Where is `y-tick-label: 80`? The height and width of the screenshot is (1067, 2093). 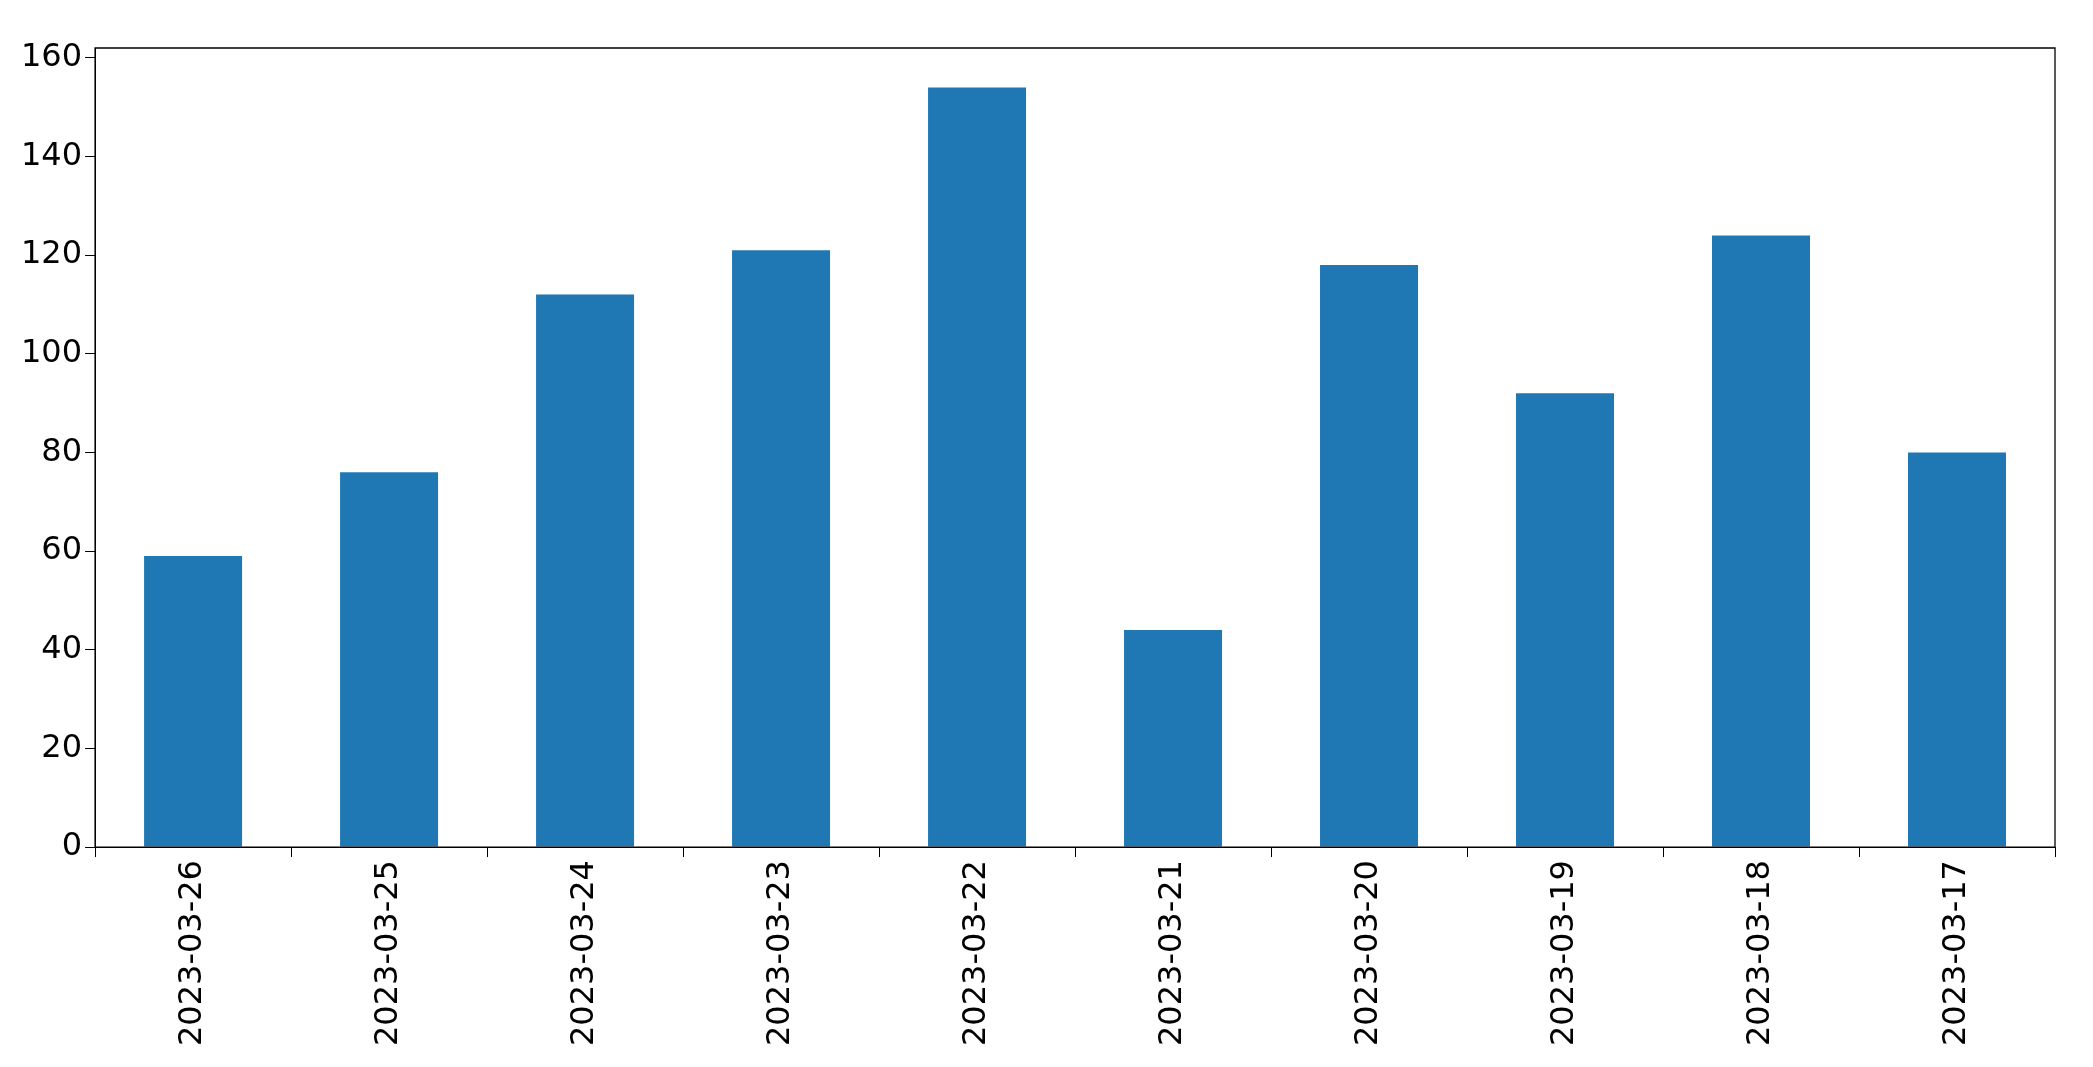
y-tick-label: 80 is located at coordinates (62, 449).